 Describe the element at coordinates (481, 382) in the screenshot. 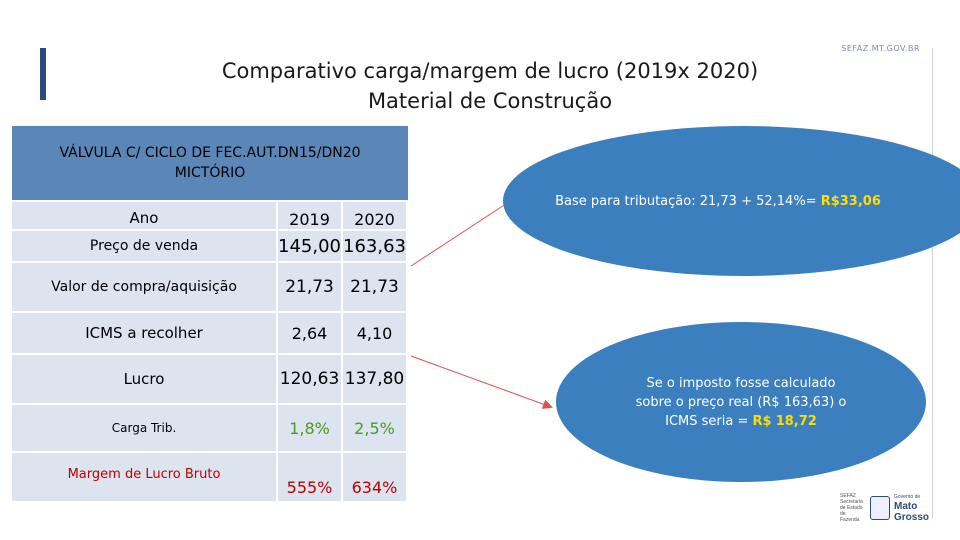

I see `arrow-to-icms-callout` at that location.